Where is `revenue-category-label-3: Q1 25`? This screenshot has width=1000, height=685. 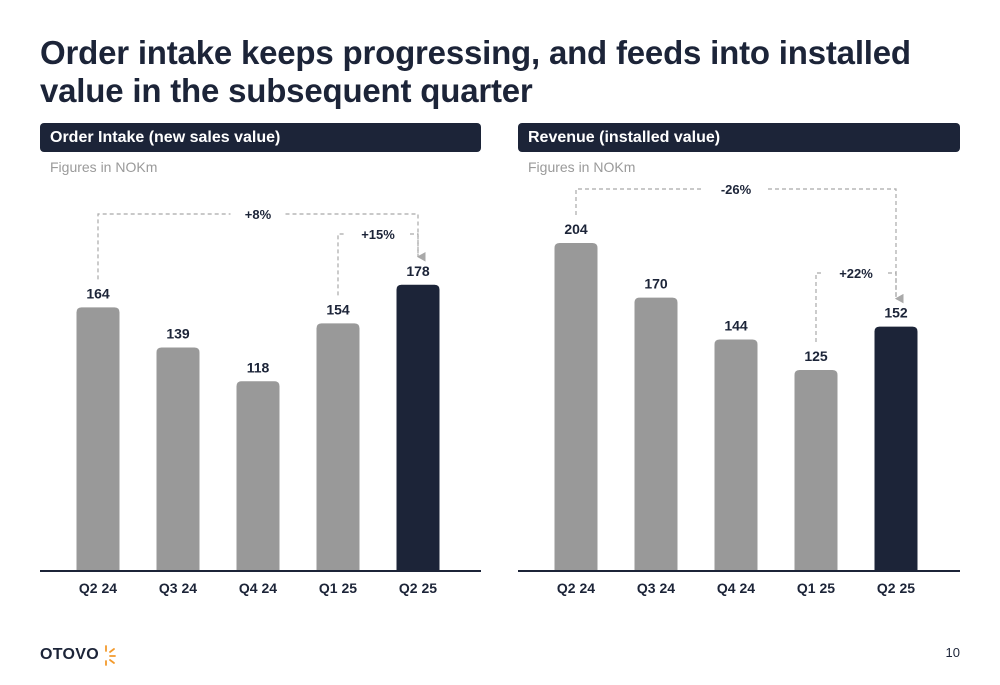
revenue-category-label-3: Q1 25 is located at coordinates (816, 588).